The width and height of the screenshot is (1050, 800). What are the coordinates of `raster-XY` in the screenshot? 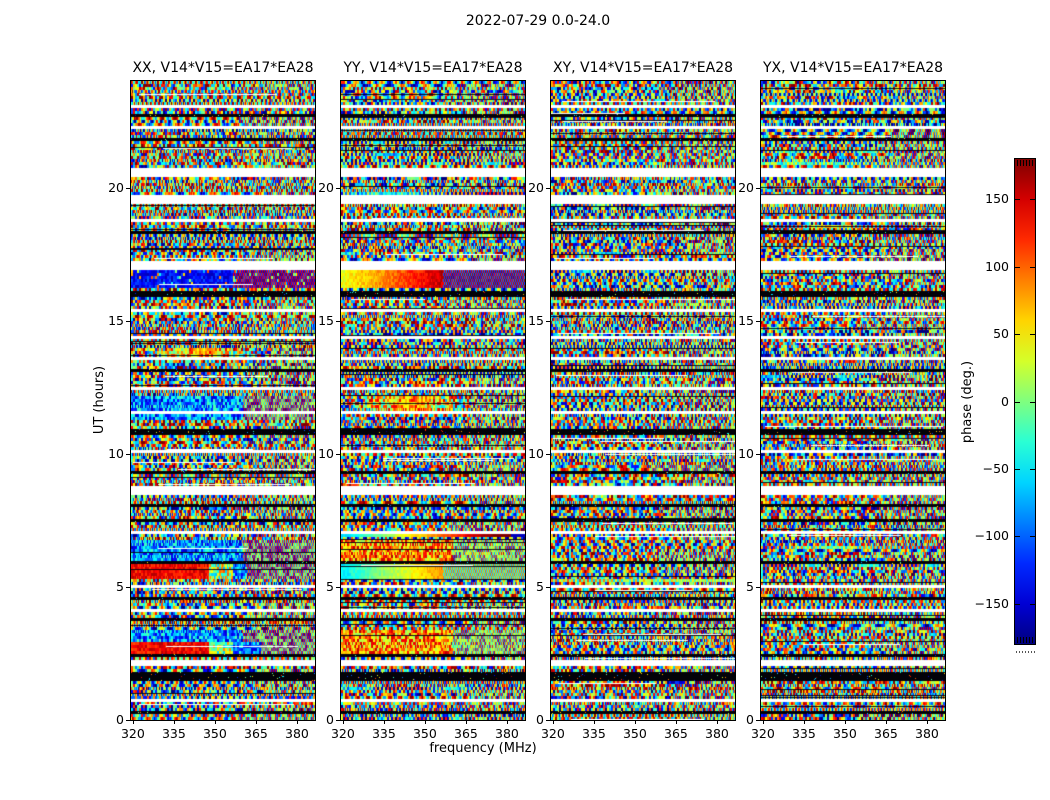 It's located at (643, 400).